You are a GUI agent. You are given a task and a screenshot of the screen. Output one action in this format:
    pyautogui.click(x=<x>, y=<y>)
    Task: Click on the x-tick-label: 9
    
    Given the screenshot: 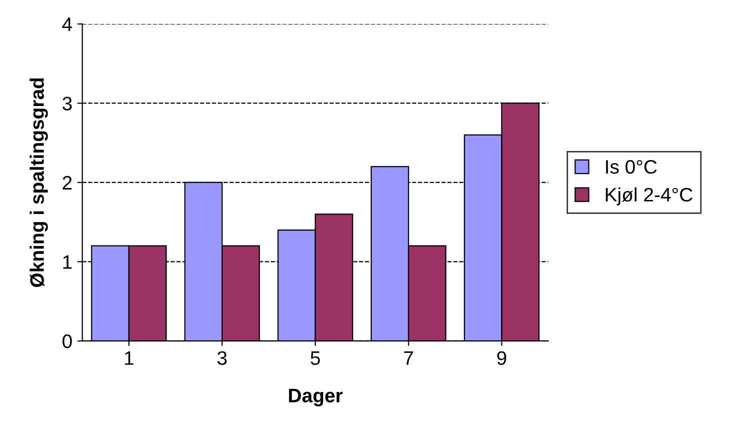 What is the action you would take?
    pyautogui.click(x=501, y=358)
    